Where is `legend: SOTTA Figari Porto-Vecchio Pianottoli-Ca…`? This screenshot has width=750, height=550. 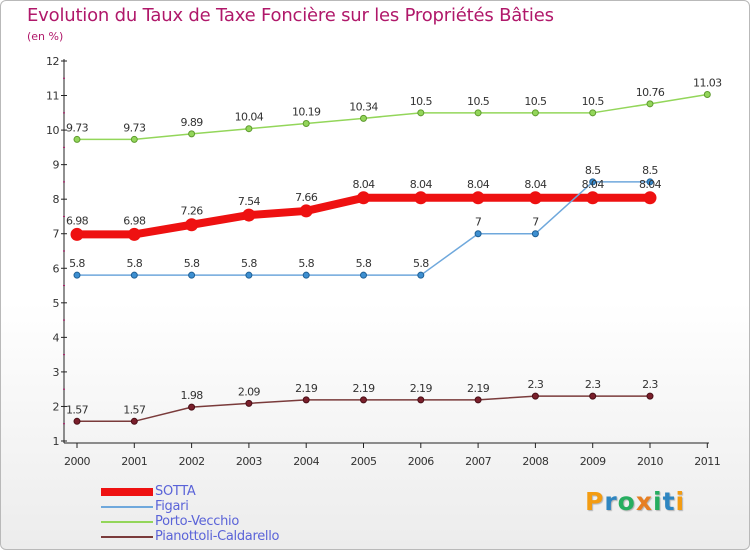 legend: SOTTA Figari Porto-Vecchio Pianottoli-Ca… is located at coordinates (231, 514).